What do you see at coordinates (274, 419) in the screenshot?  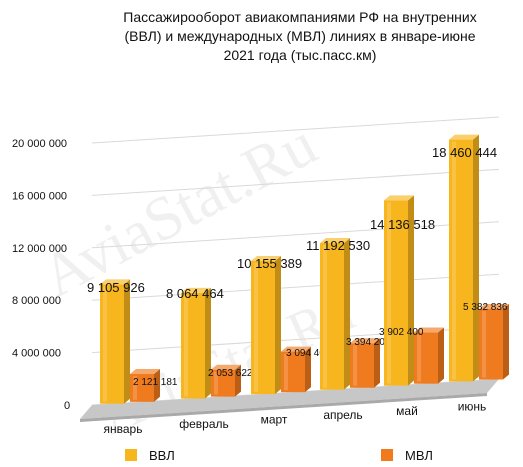 I see `x-tick-label: март` at bounding box center [274, 419].